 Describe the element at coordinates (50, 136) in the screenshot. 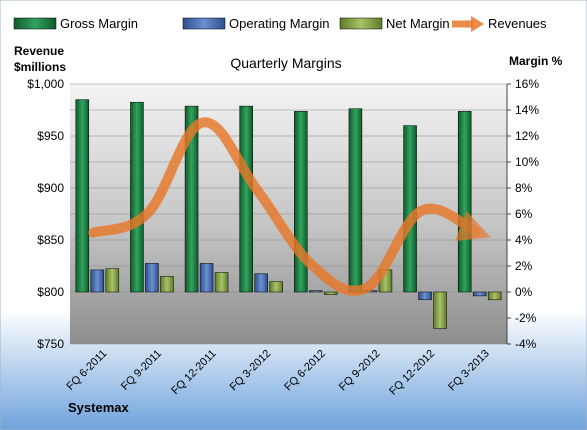

I see `left-tick-label: $950` at that location.